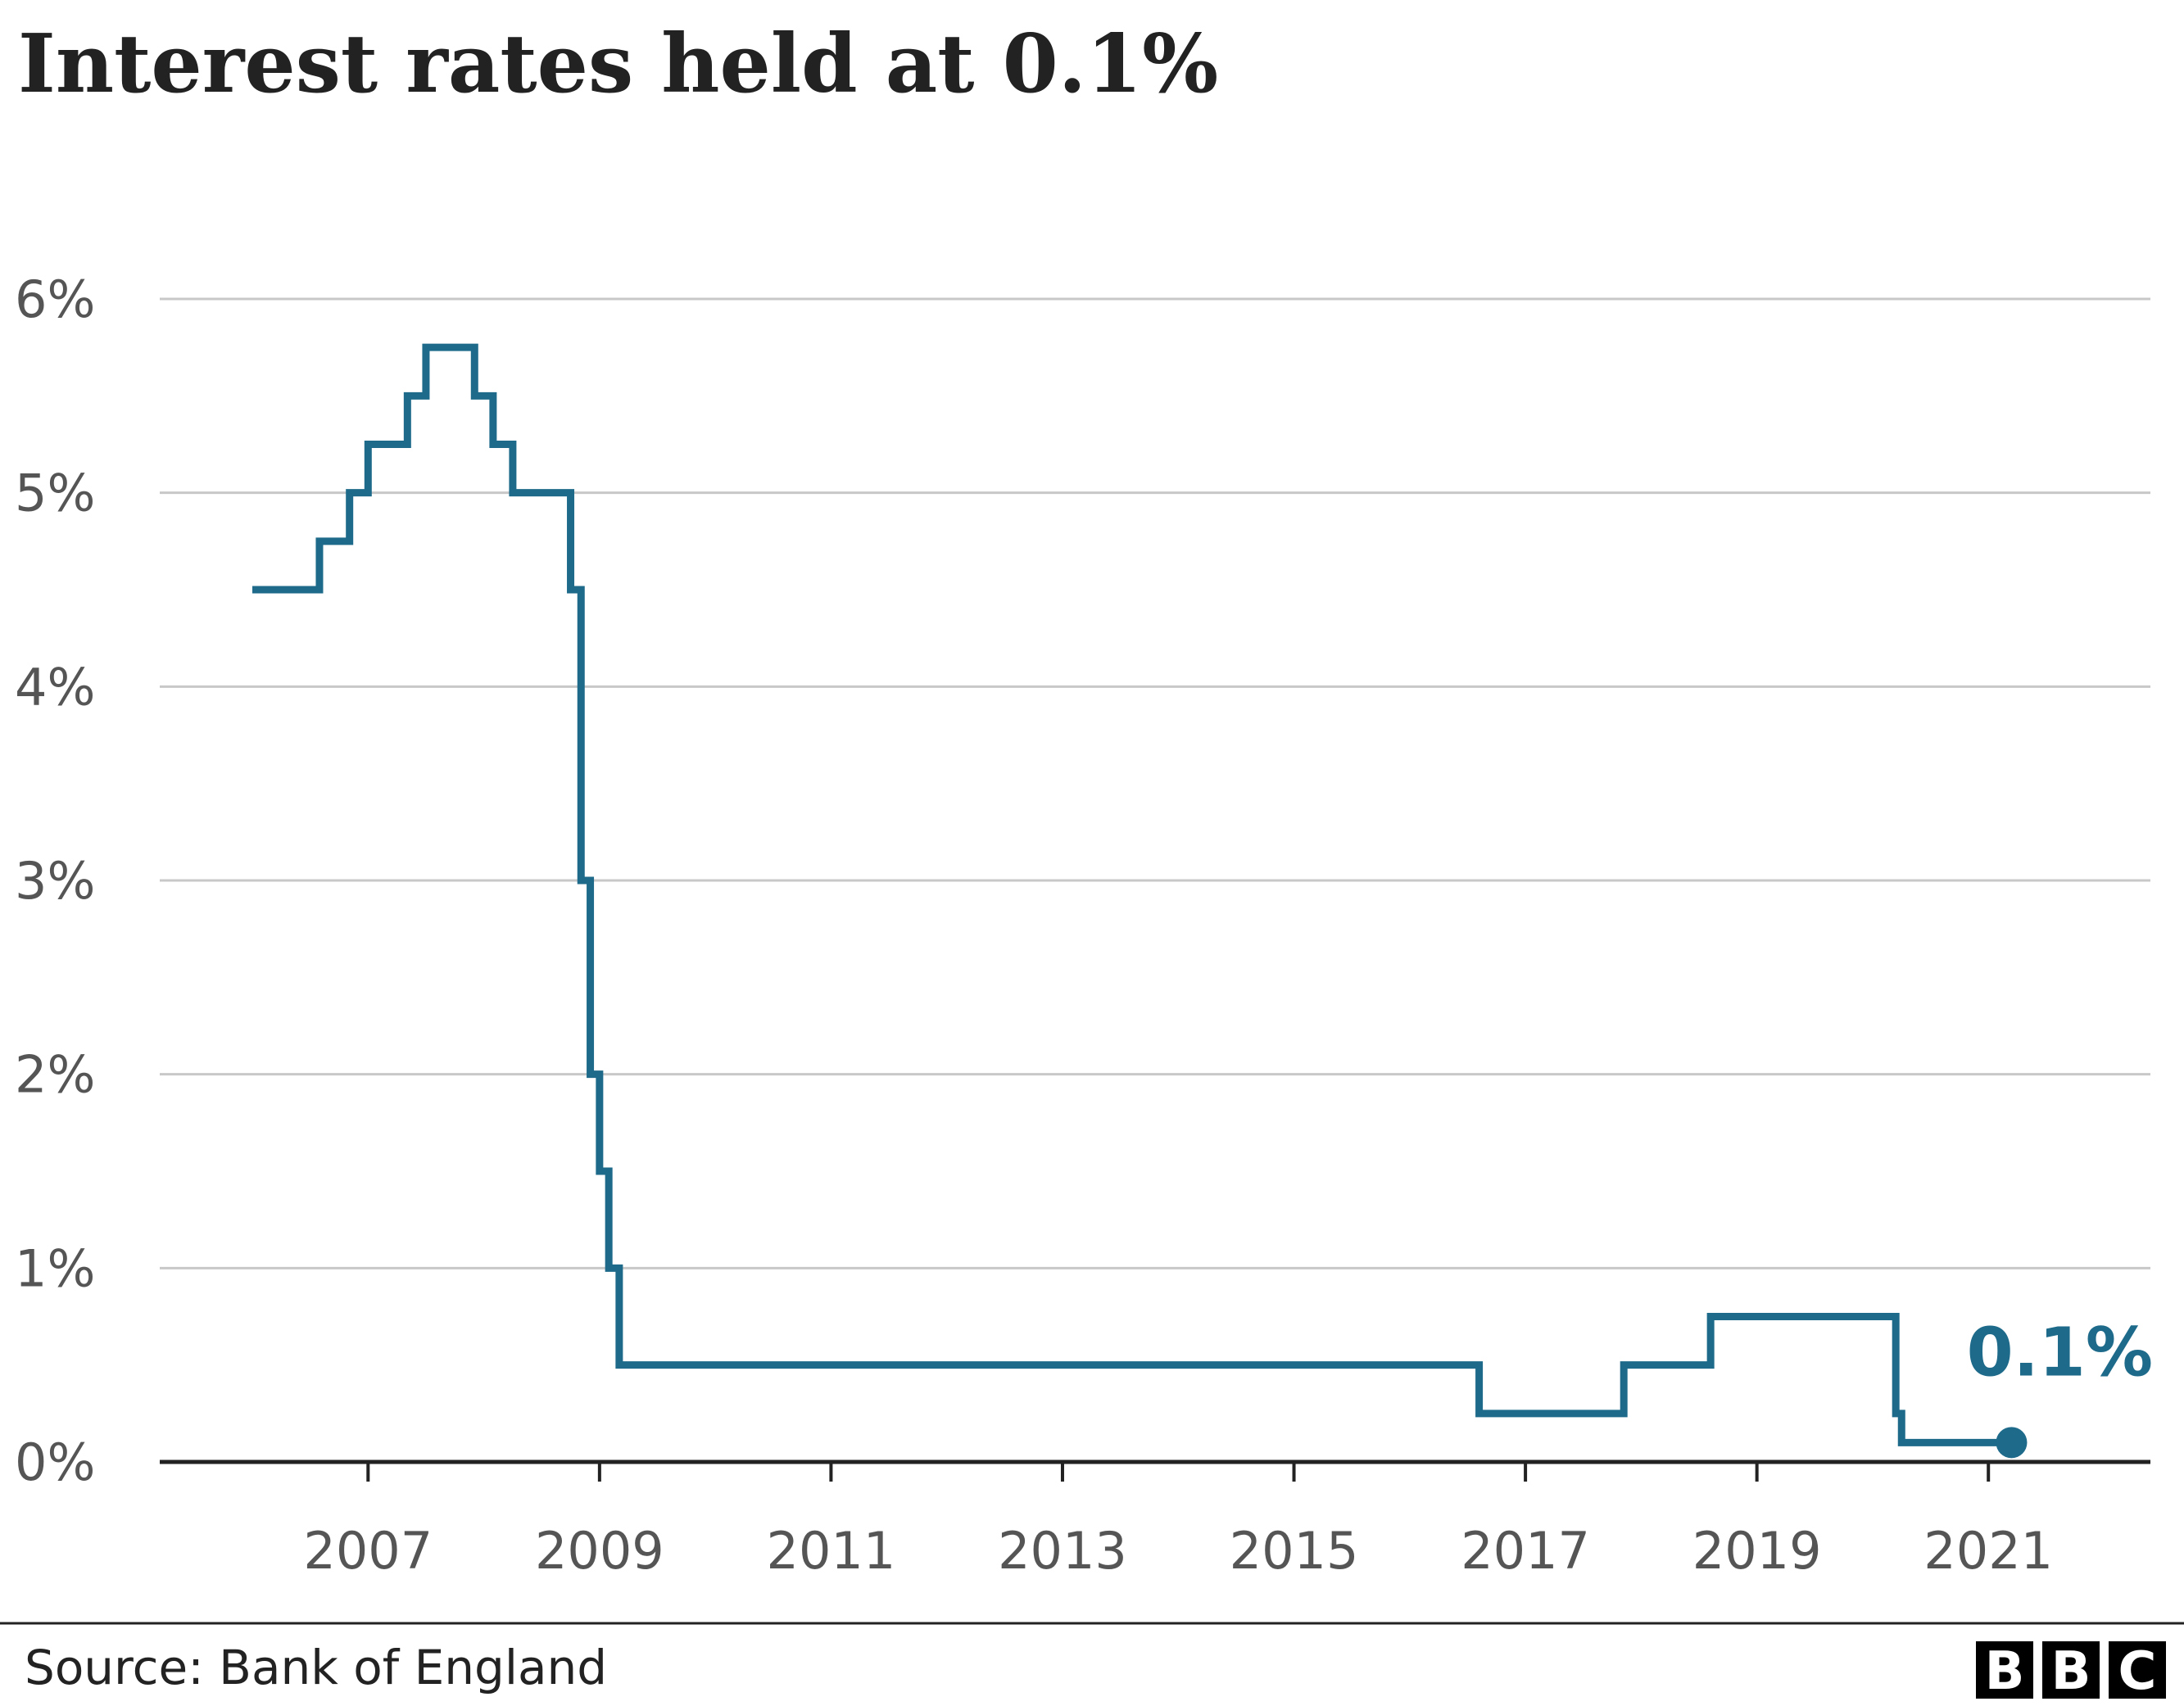  I want to click on y-tick-label-1: 1%, so click(55, 1268).